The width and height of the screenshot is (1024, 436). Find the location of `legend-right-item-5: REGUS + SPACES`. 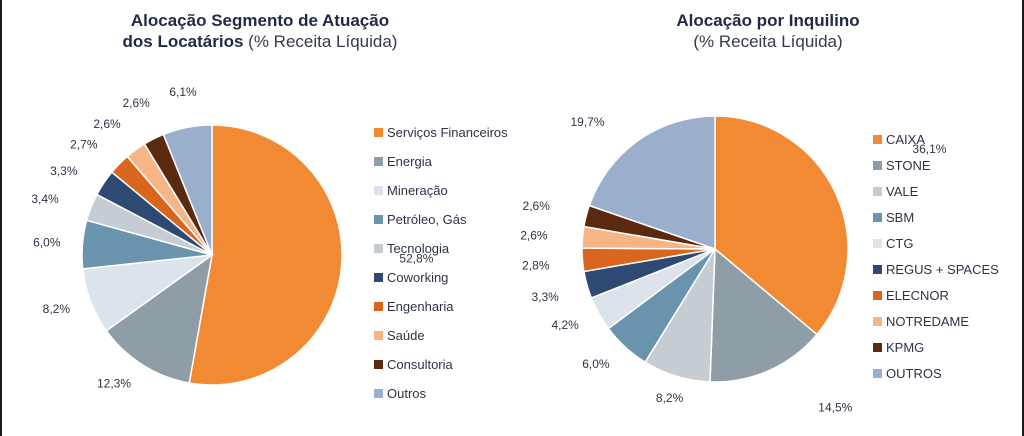

legend-right-item-5: REGUS + SPACES is located at coordinates (936, 269).